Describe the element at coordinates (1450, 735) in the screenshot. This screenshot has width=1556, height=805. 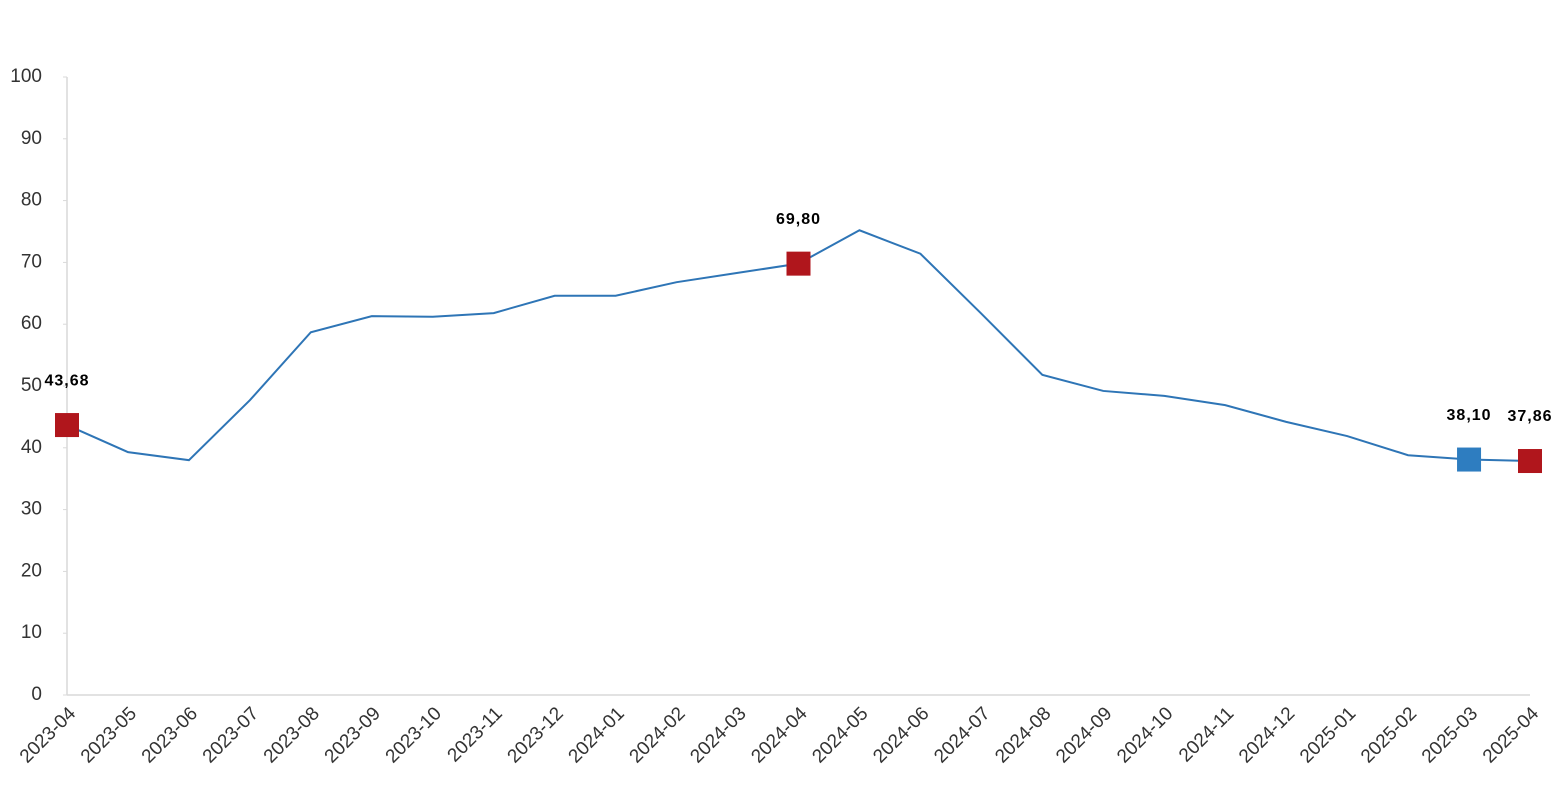
I see `x-tick-label: 2025-03` at that location.